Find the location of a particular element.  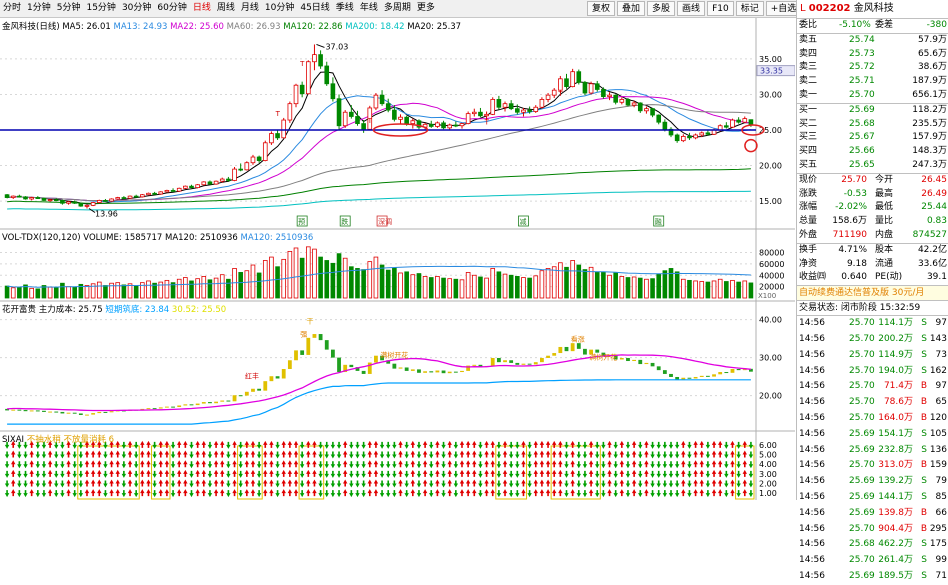

sell-volume: 38.6万 is located at coordinates (932, 67).